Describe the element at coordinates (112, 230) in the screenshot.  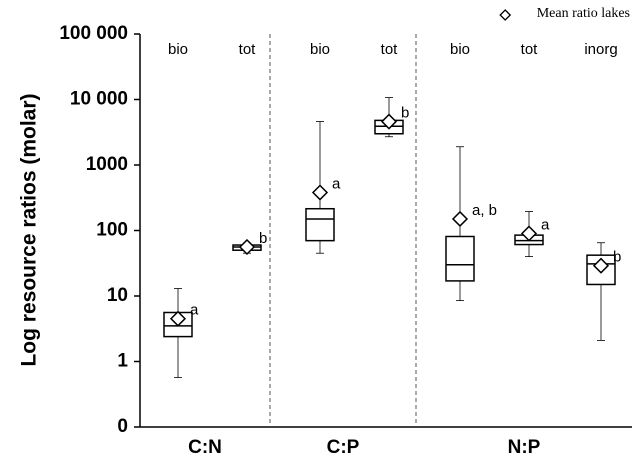
I see `y-tick-label: 100` at that location.